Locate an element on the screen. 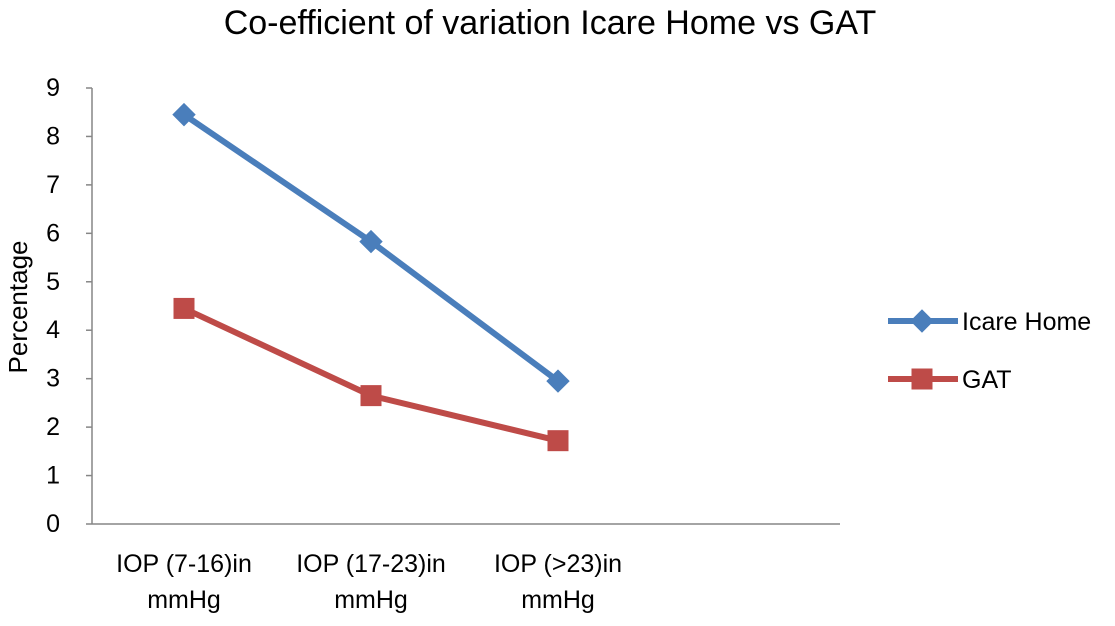 The width and height of the screenshot is (1115, 626). x-tick-label: IOP (17-23)in mmHg is located at coordinates (371, 582).